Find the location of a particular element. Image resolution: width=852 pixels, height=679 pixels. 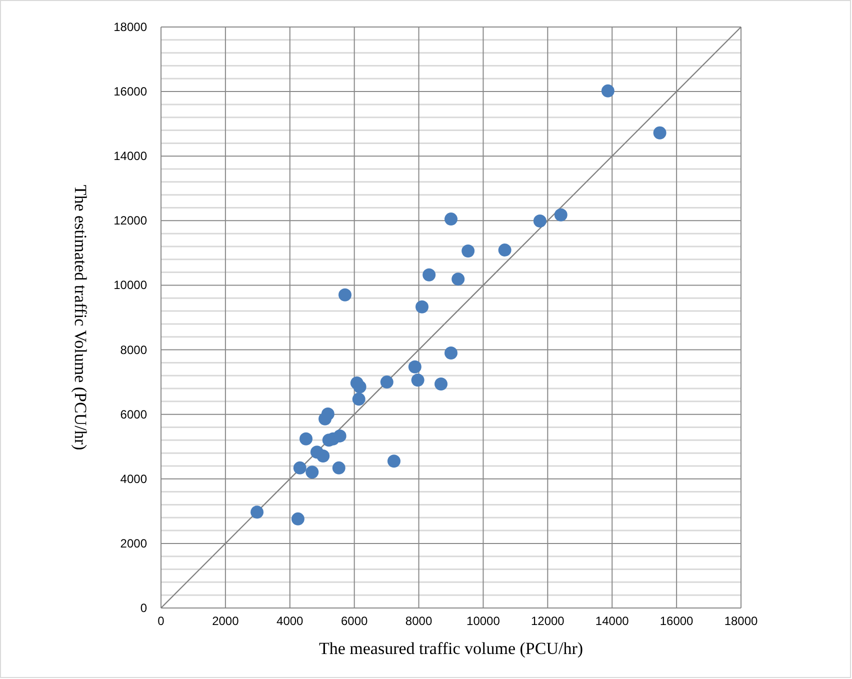

y-axis-title: The estimated traffic Volume (PCU/hr) is located at coordinates (80, 317).